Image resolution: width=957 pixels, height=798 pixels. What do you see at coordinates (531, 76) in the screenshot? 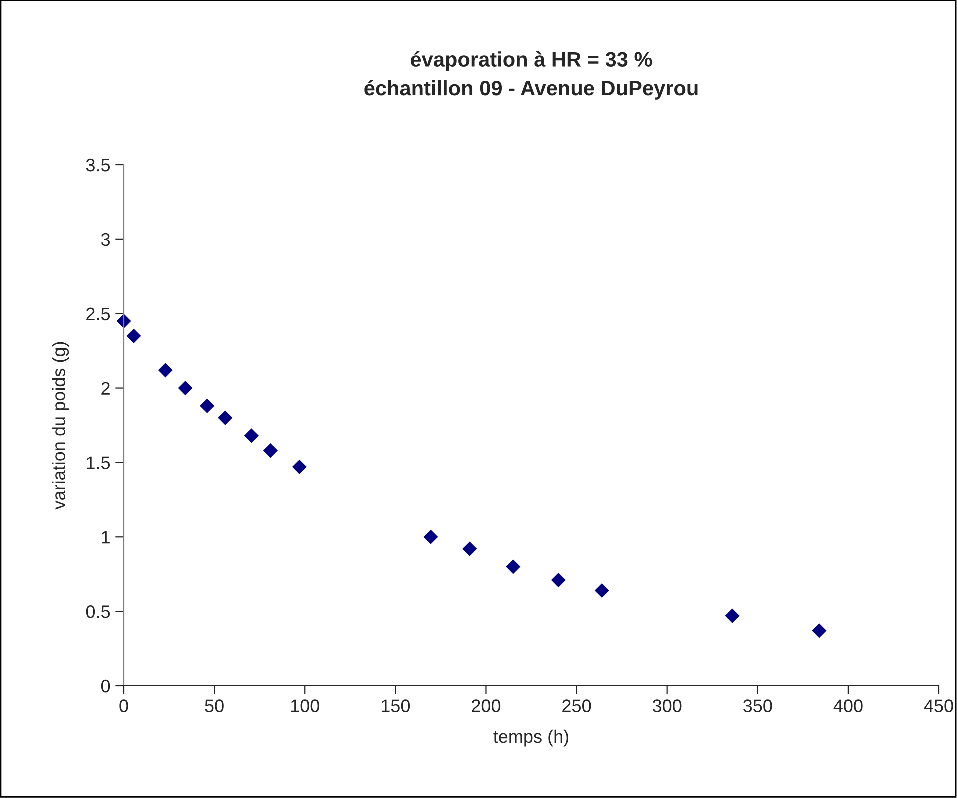
I see `chart-title: évaporation à HR = 33 % échantillon 09 - Avenue DuPeyrou` at bounding box center [531, 76].